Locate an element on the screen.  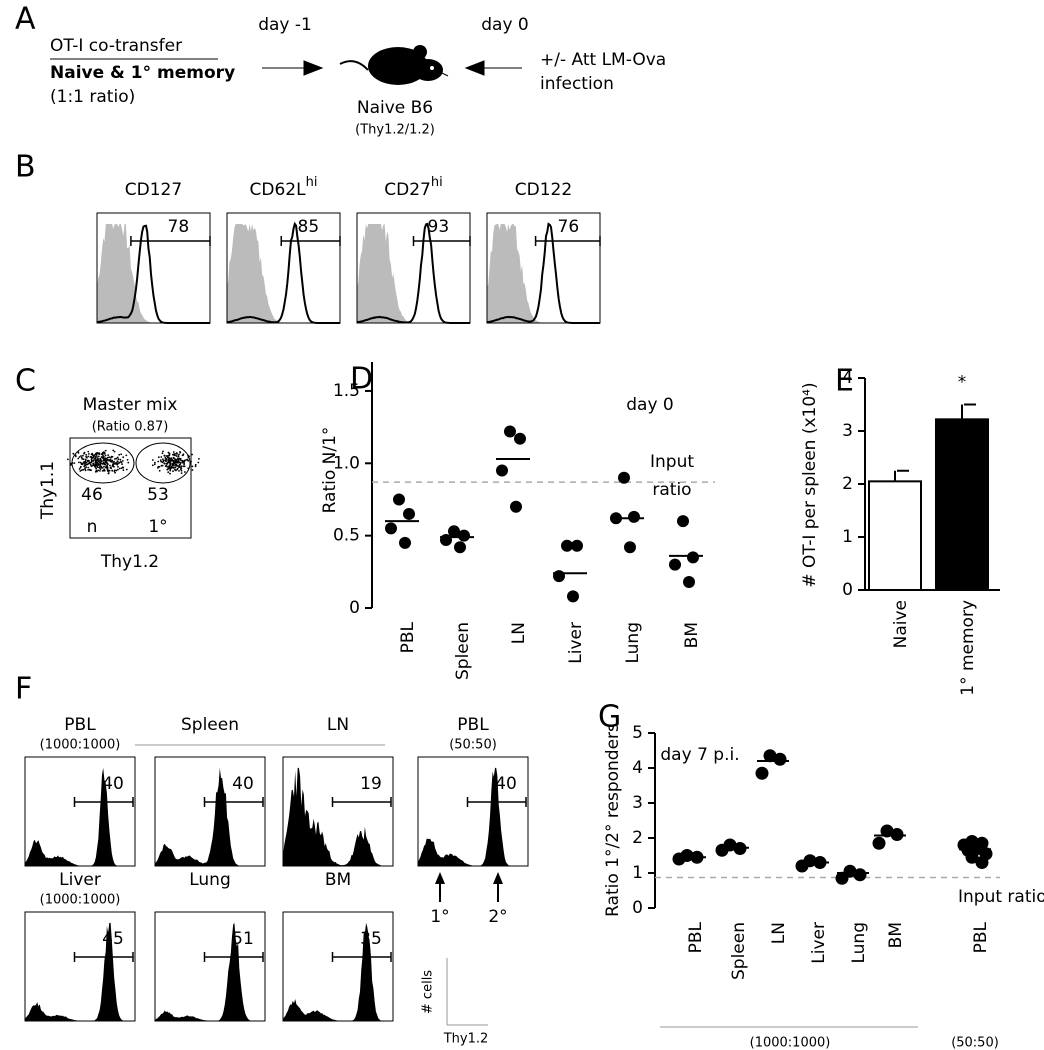
marker-label: CD122 is located at coordinates (543, 190).